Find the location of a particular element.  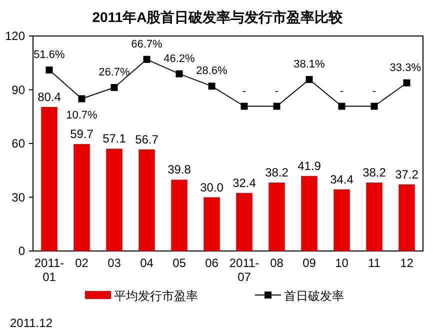

x-tick-label: 05 is located at coordinates (179, 263).